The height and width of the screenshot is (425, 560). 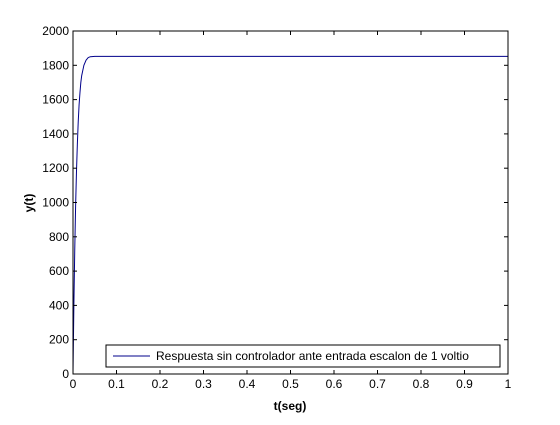 What do you see at coordinates (421, 384) in the screenshot?
I see `x-tick-label: 0.8` at bounding box center [421, 384].